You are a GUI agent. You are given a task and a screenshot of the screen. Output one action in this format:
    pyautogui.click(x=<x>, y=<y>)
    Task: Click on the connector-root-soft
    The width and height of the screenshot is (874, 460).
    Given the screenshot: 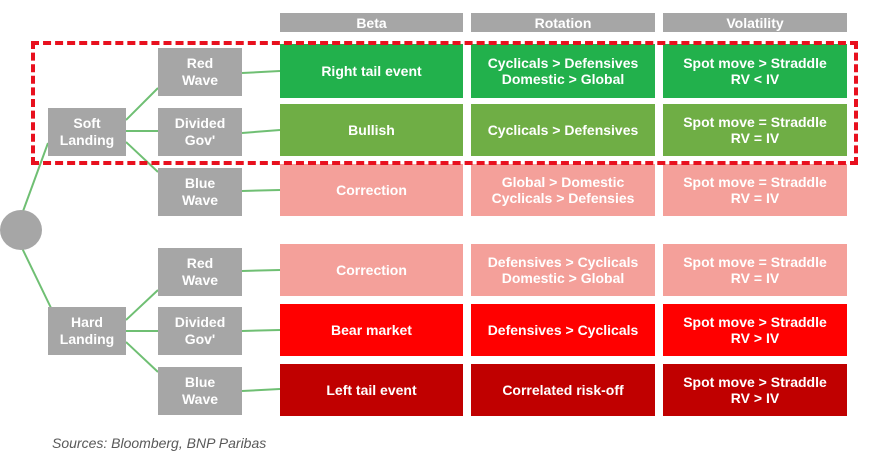 What is the action you would take?
    pyautogui.click(x=35, y=178)
    